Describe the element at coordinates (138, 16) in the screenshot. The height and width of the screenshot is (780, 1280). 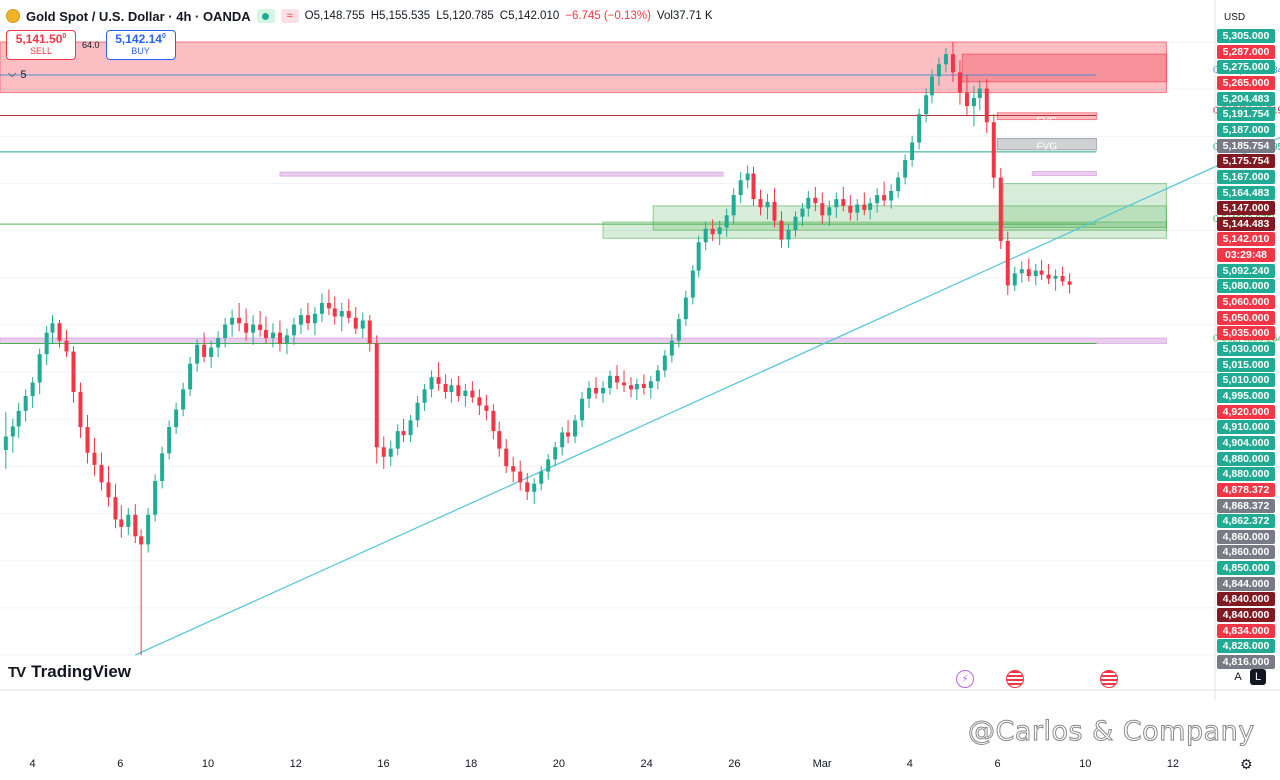
I see `symbol-title: Gold Spot / U.S. Dollar · 4h · OANDA` at that location.